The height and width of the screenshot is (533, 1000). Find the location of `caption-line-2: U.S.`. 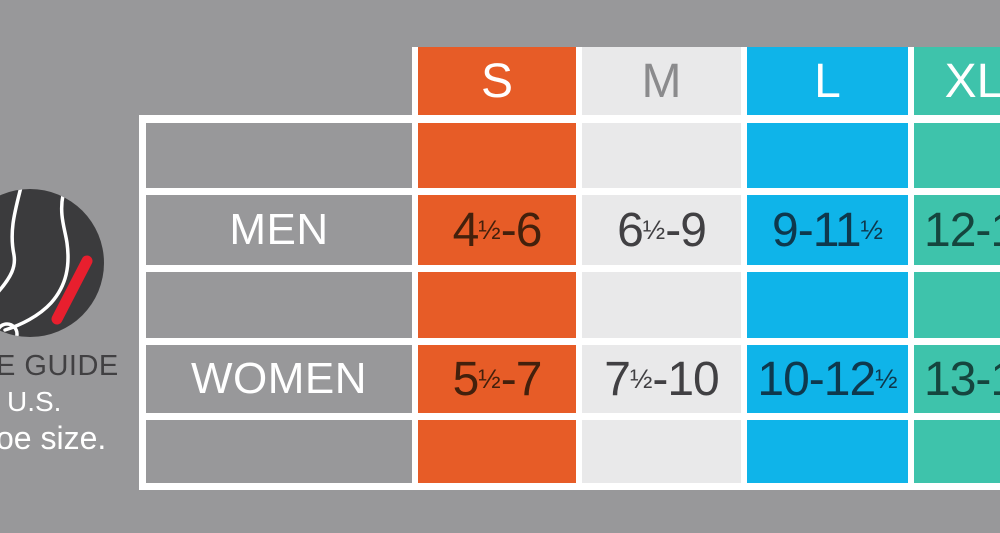

caption-line-2: U.S. is located at coordinates (34, 401).